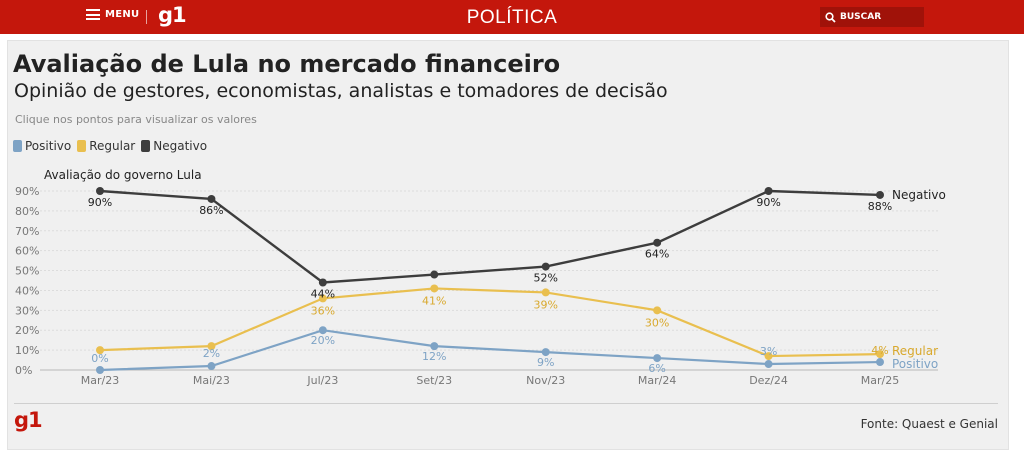 The height and width of the screenshot is (457, 1024). Describe the element at coordinates (146, 17) in the screenshot. I see `divider` at that location.